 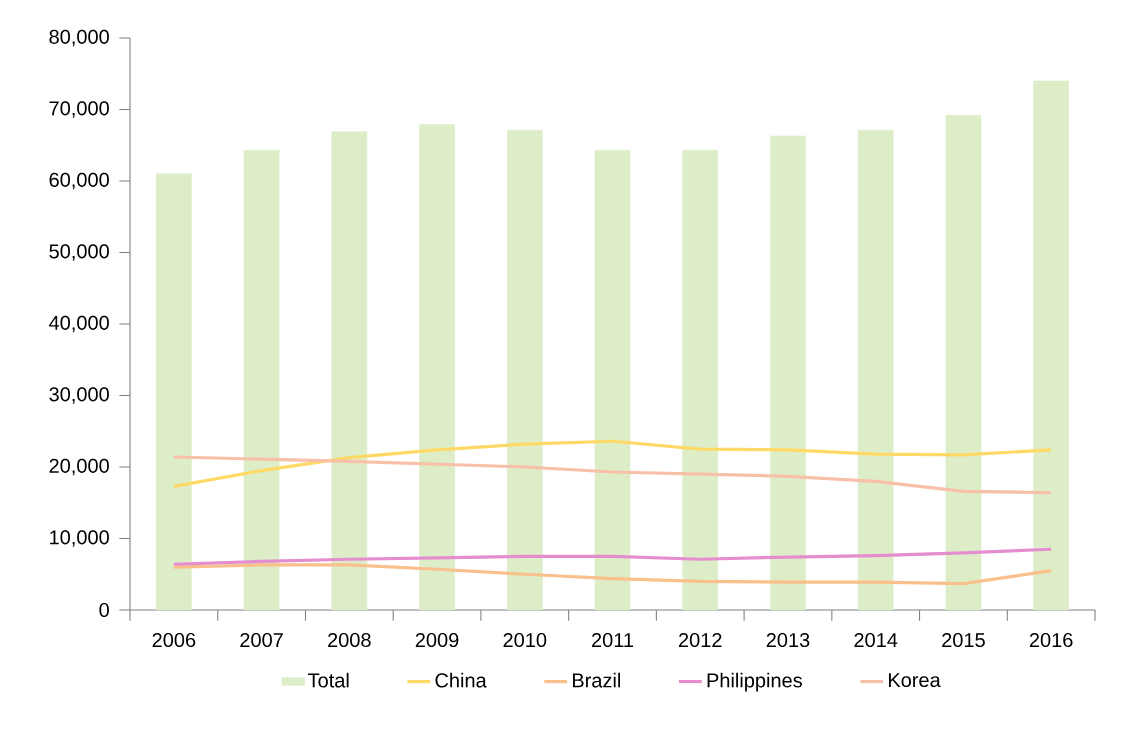 What do you see at coordinates (461, 680) in the screenshot?
I see `legend-label: China` at bounding box center [461, 680].